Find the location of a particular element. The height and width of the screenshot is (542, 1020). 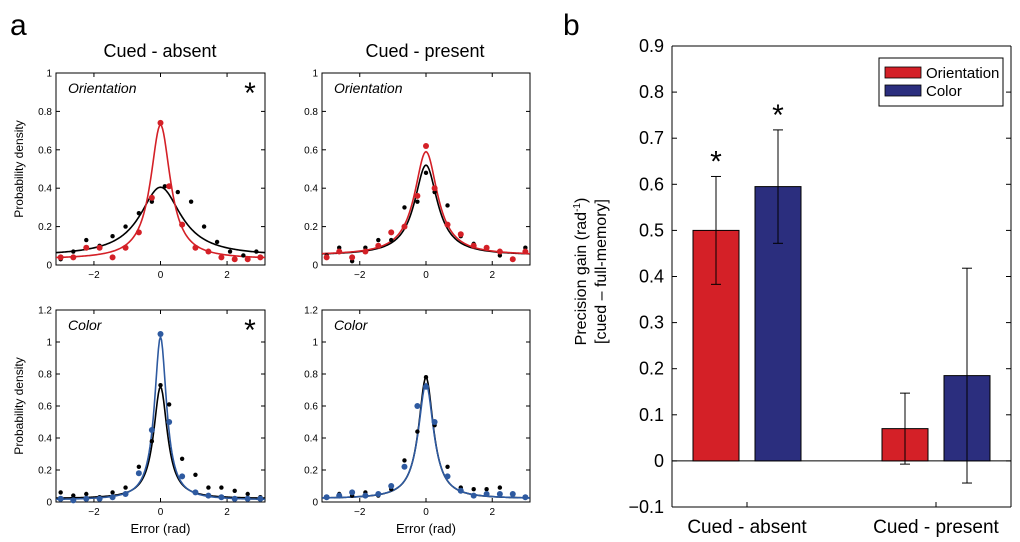

y-axis-label-line2: [cued – full-memory] is located at coordinates (601, 271).